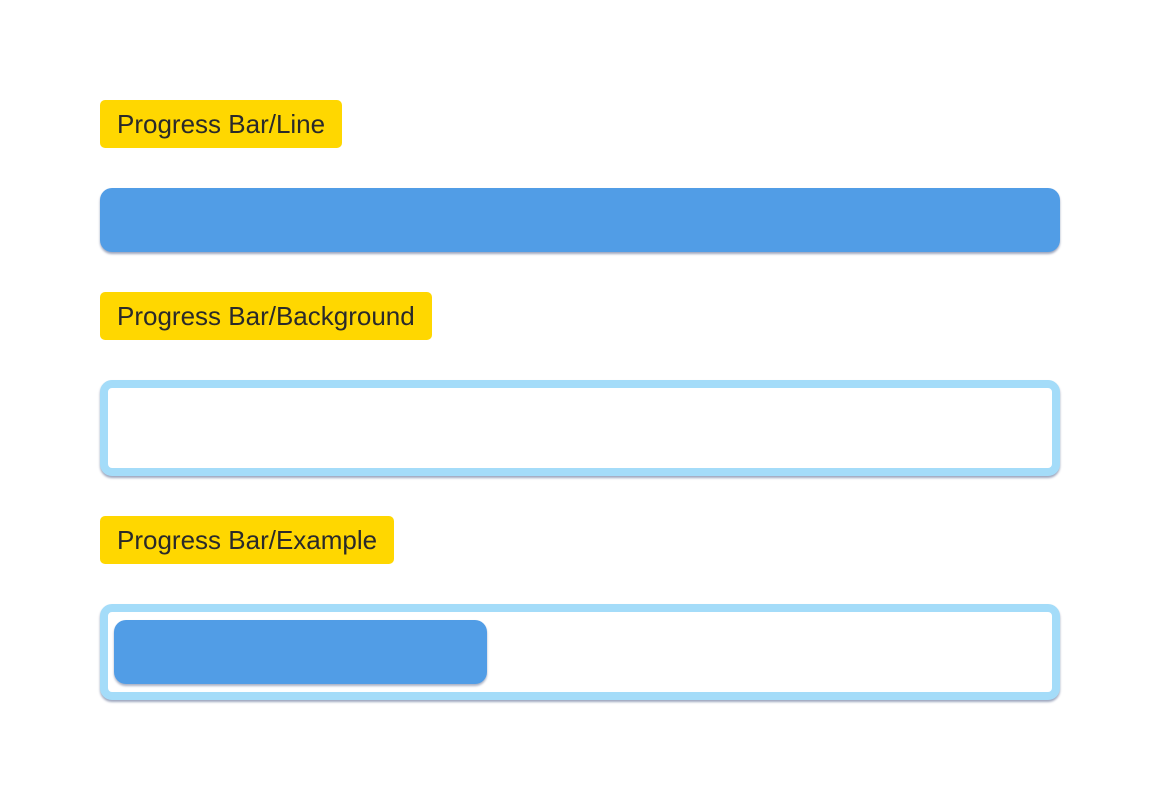 Image resolution: width=1160 pixels, height=800 pixels. I want to click on progress-bar-background-label: Progress Bar/Background, so click(266, 316).